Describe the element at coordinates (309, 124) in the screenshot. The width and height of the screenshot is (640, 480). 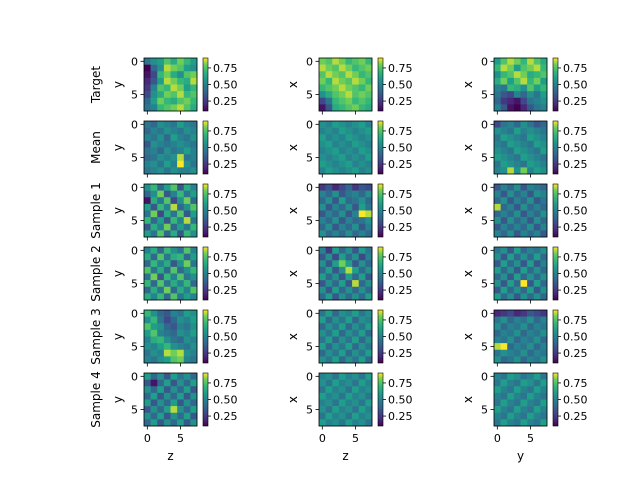
I see `y-tick-label: 0` at that location.